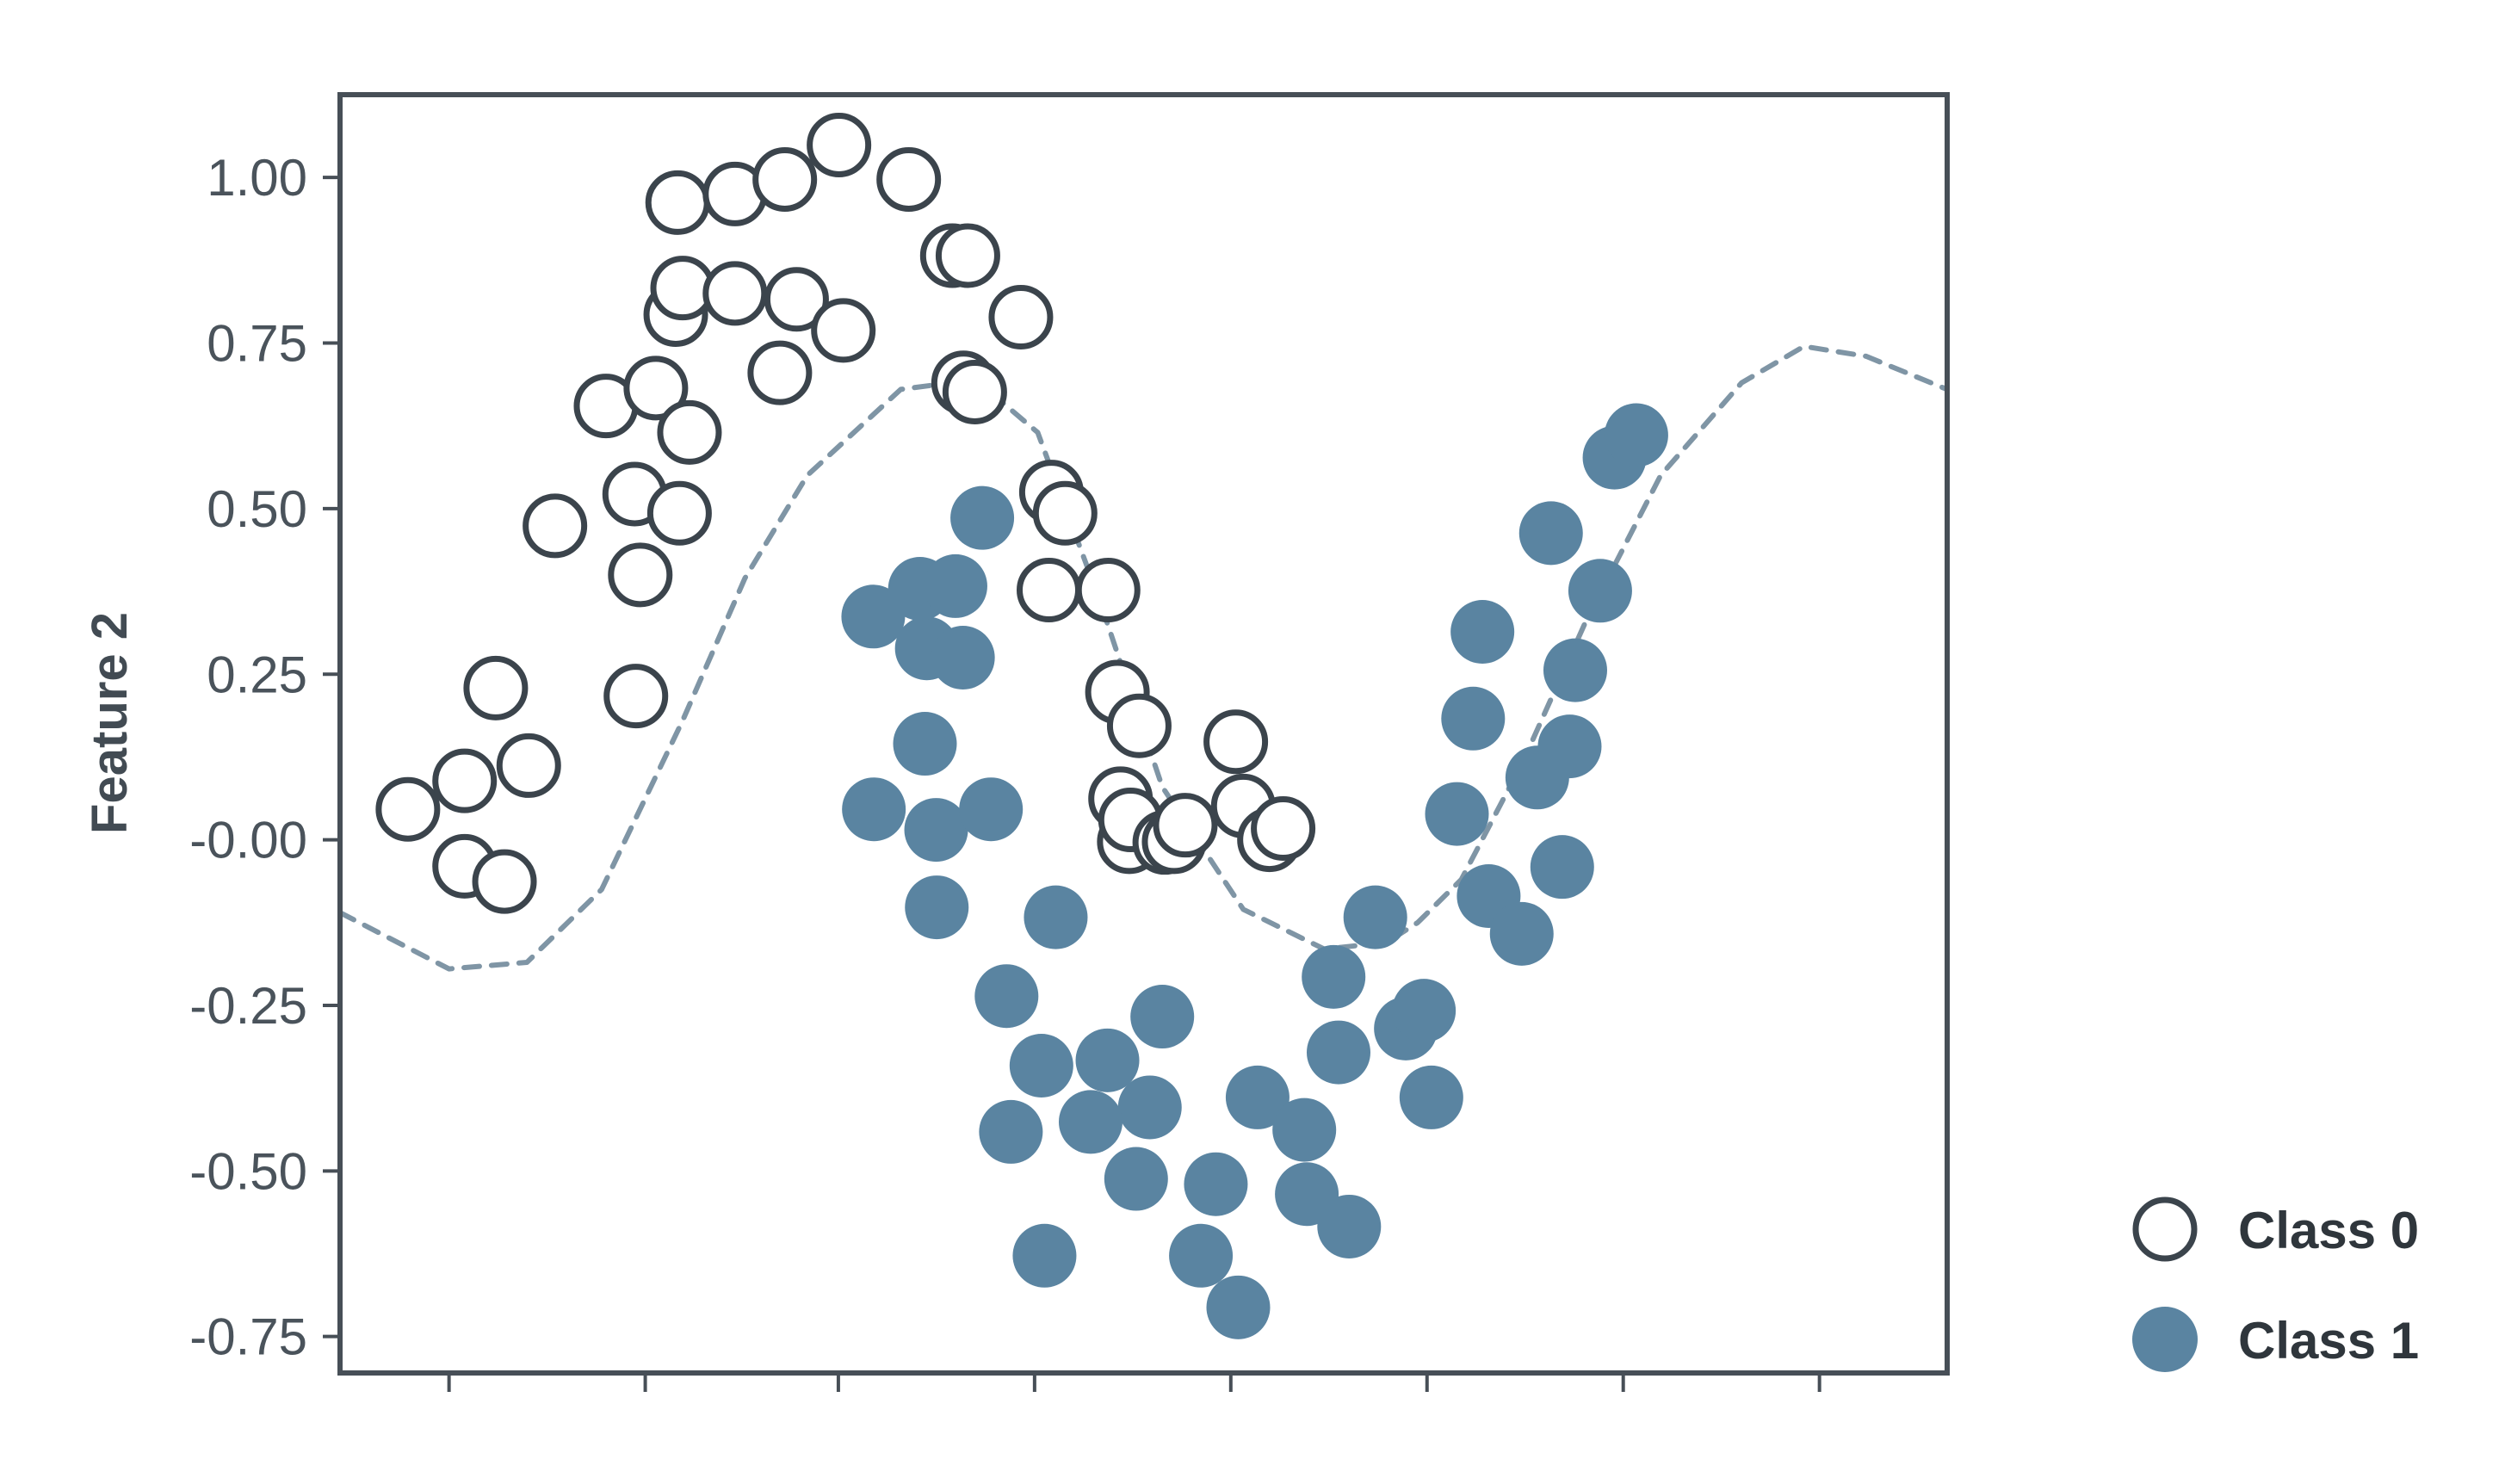  Describe the element at coordinates (2329, 1230) in the screenshot. I see `legend-class-0-label: Class 0` at that location.